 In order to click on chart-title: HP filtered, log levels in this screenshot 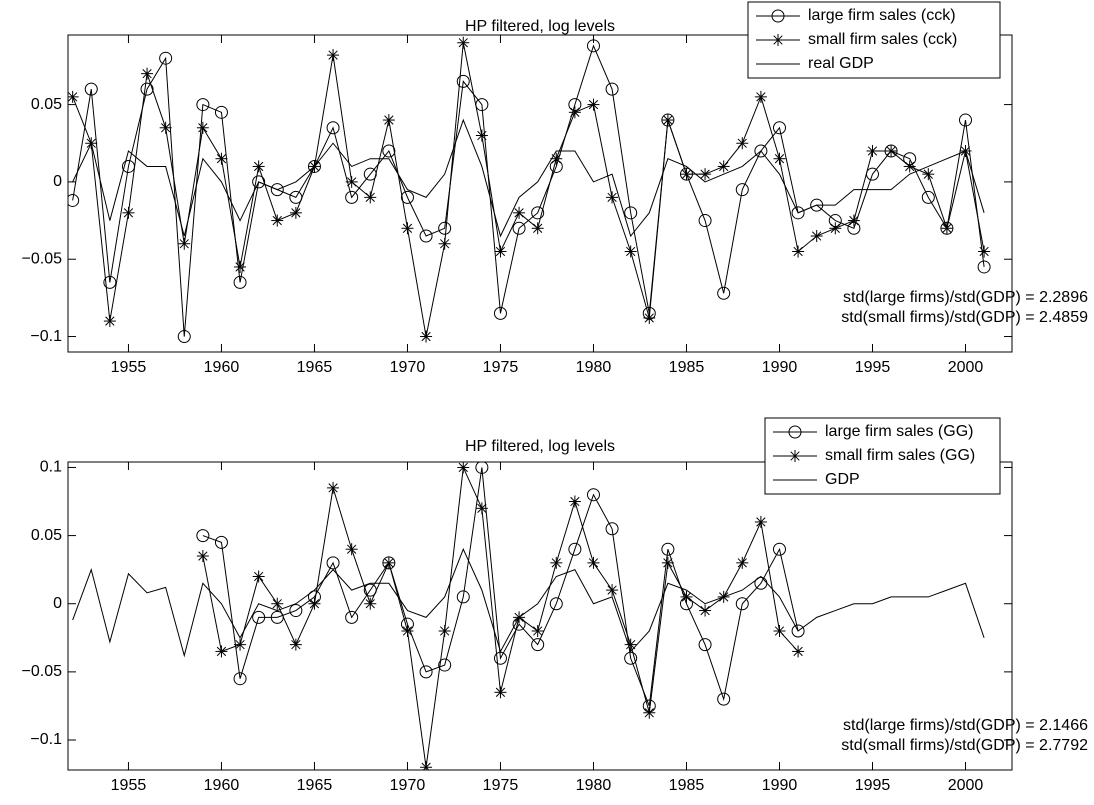, I will do `click(540, 446)`.